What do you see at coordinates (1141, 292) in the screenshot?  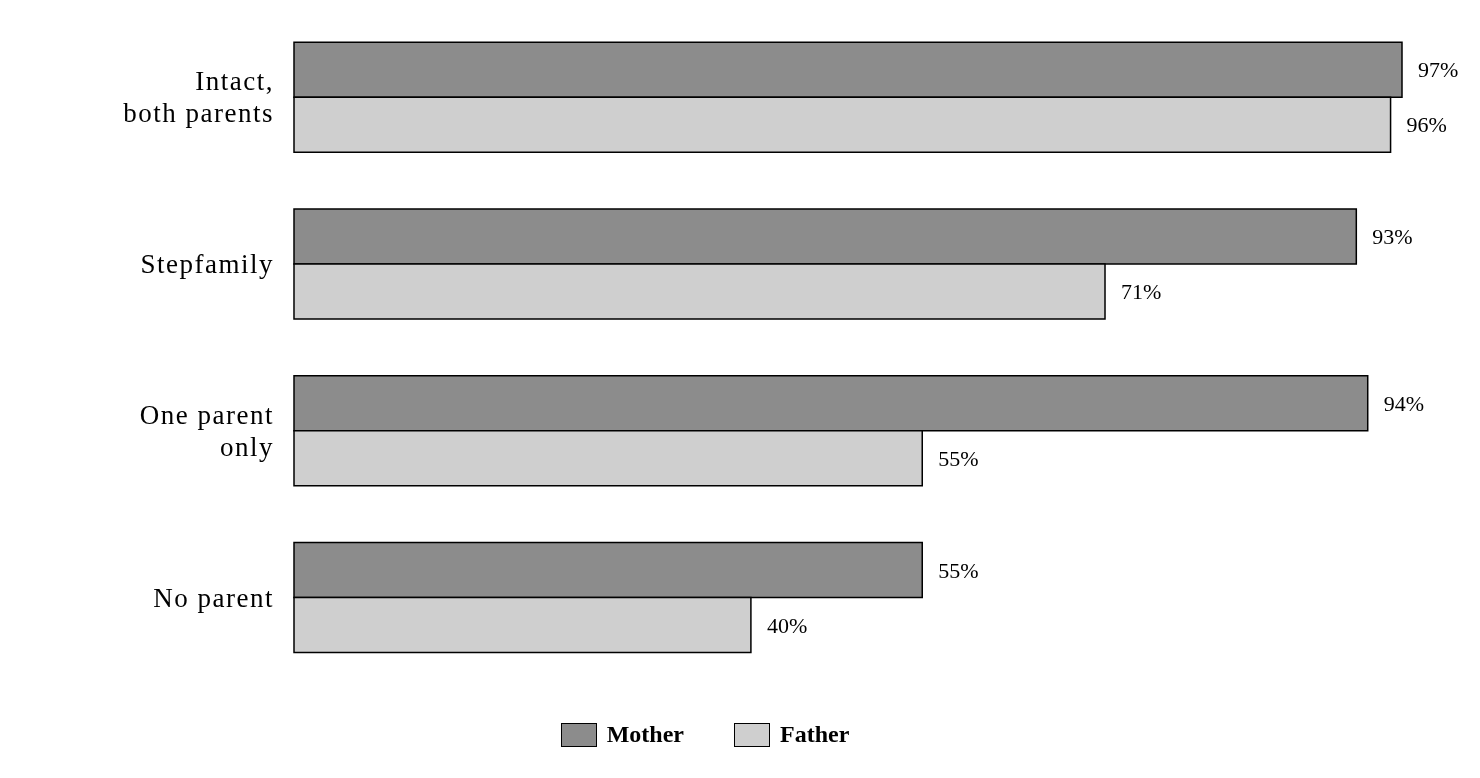 I see `data-label: 71%` at bounding box center [1141, 292].